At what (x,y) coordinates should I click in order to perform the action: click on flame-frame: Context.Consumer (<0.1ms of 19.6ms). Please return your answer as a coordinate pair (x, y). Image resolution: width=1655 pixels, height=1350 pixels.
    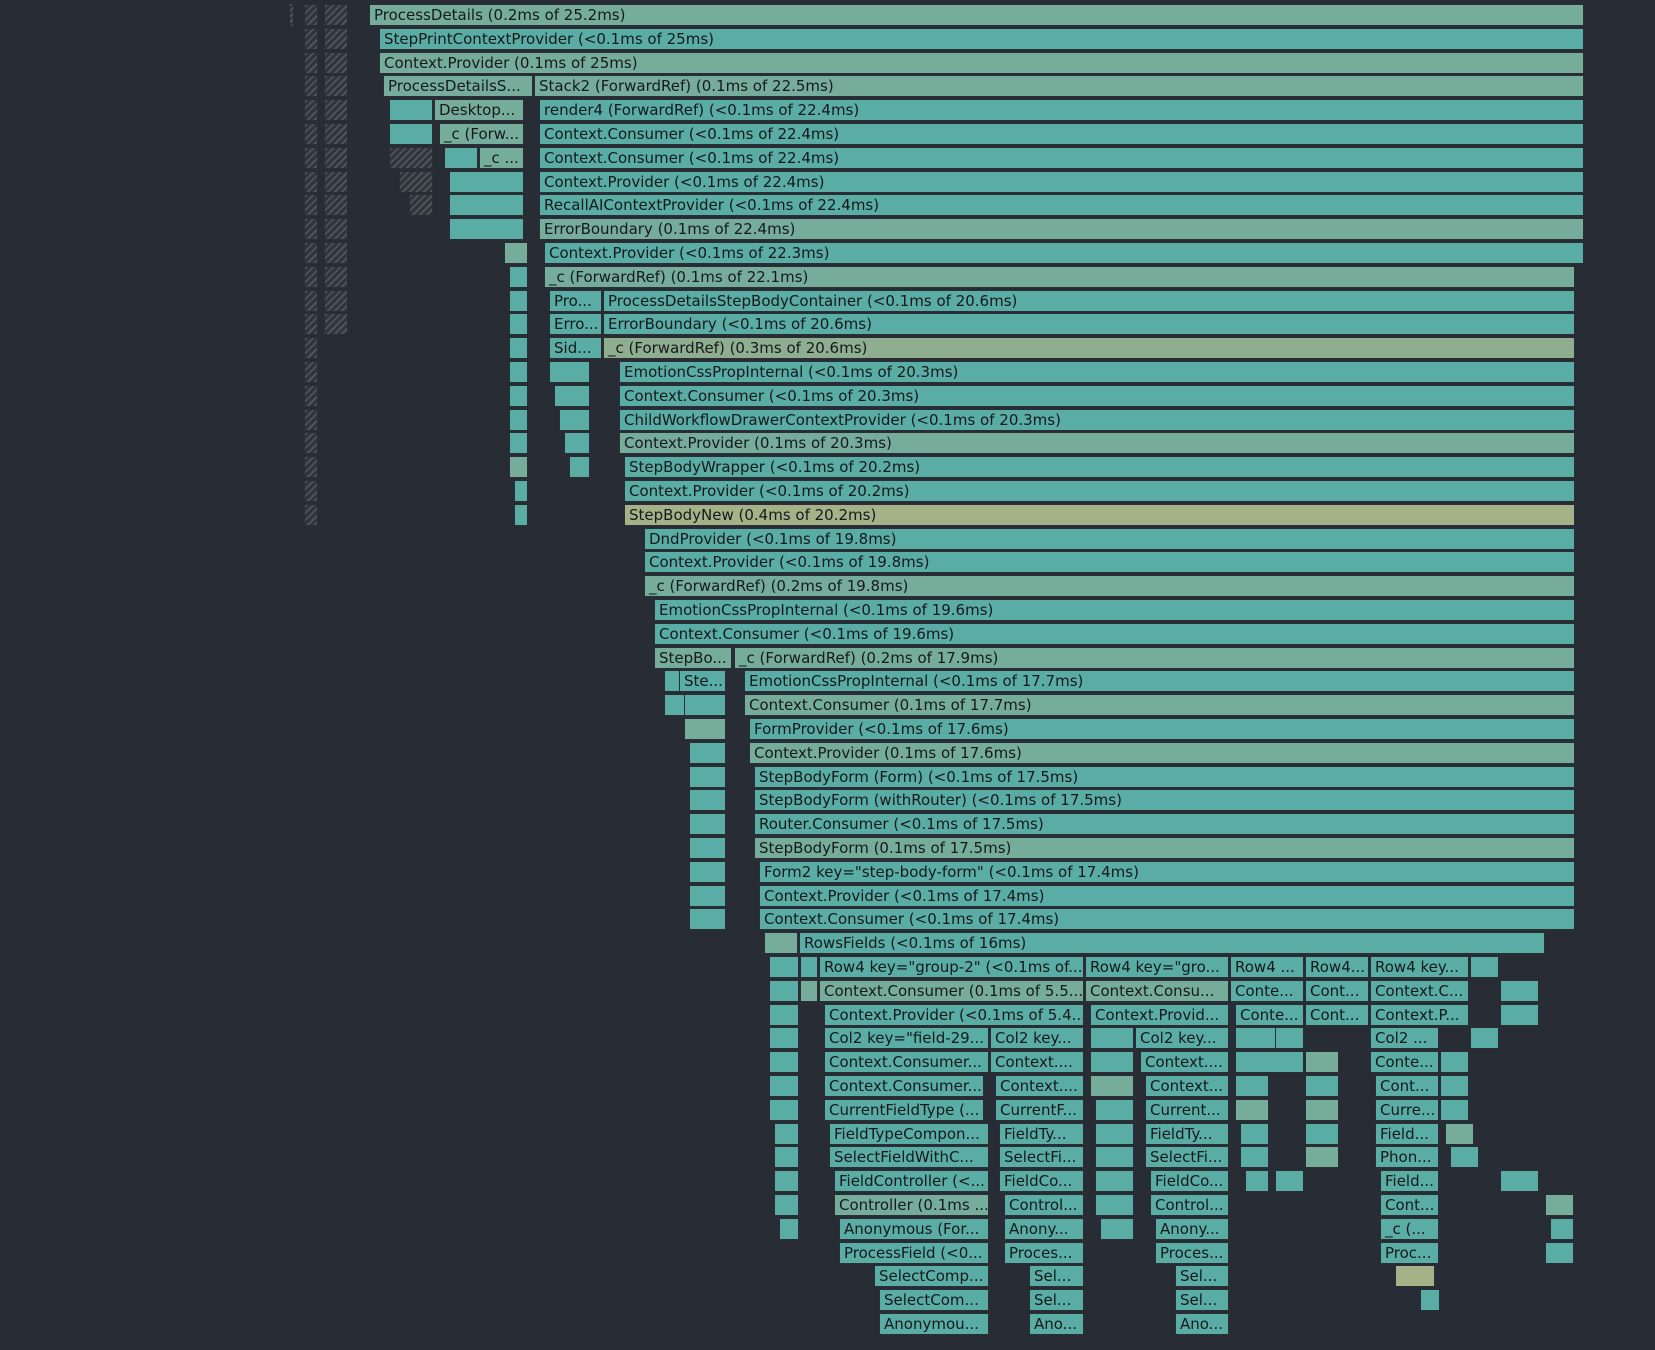
    Looking at the image, I should click on (1114, 633).